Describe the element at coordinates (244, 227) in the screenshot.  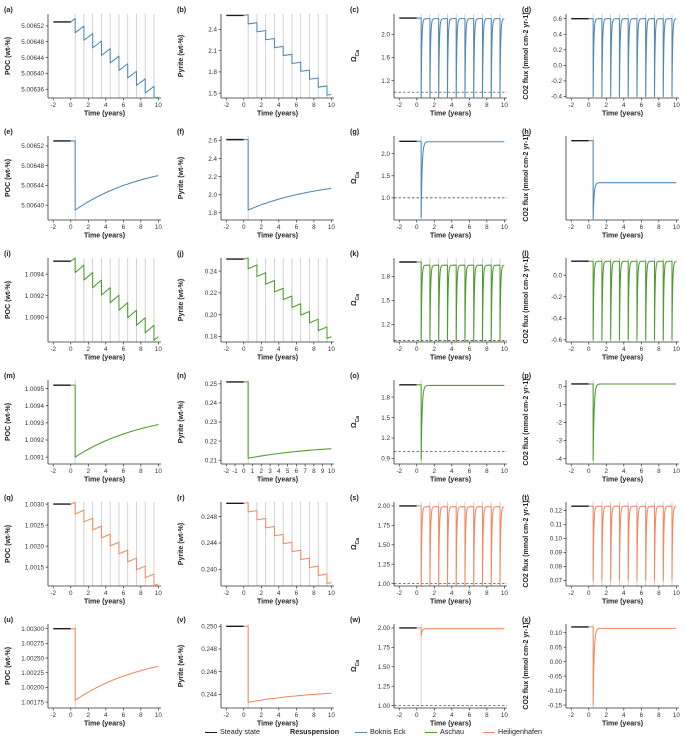
I see `x-tick-label-f-1: 0` at that location.